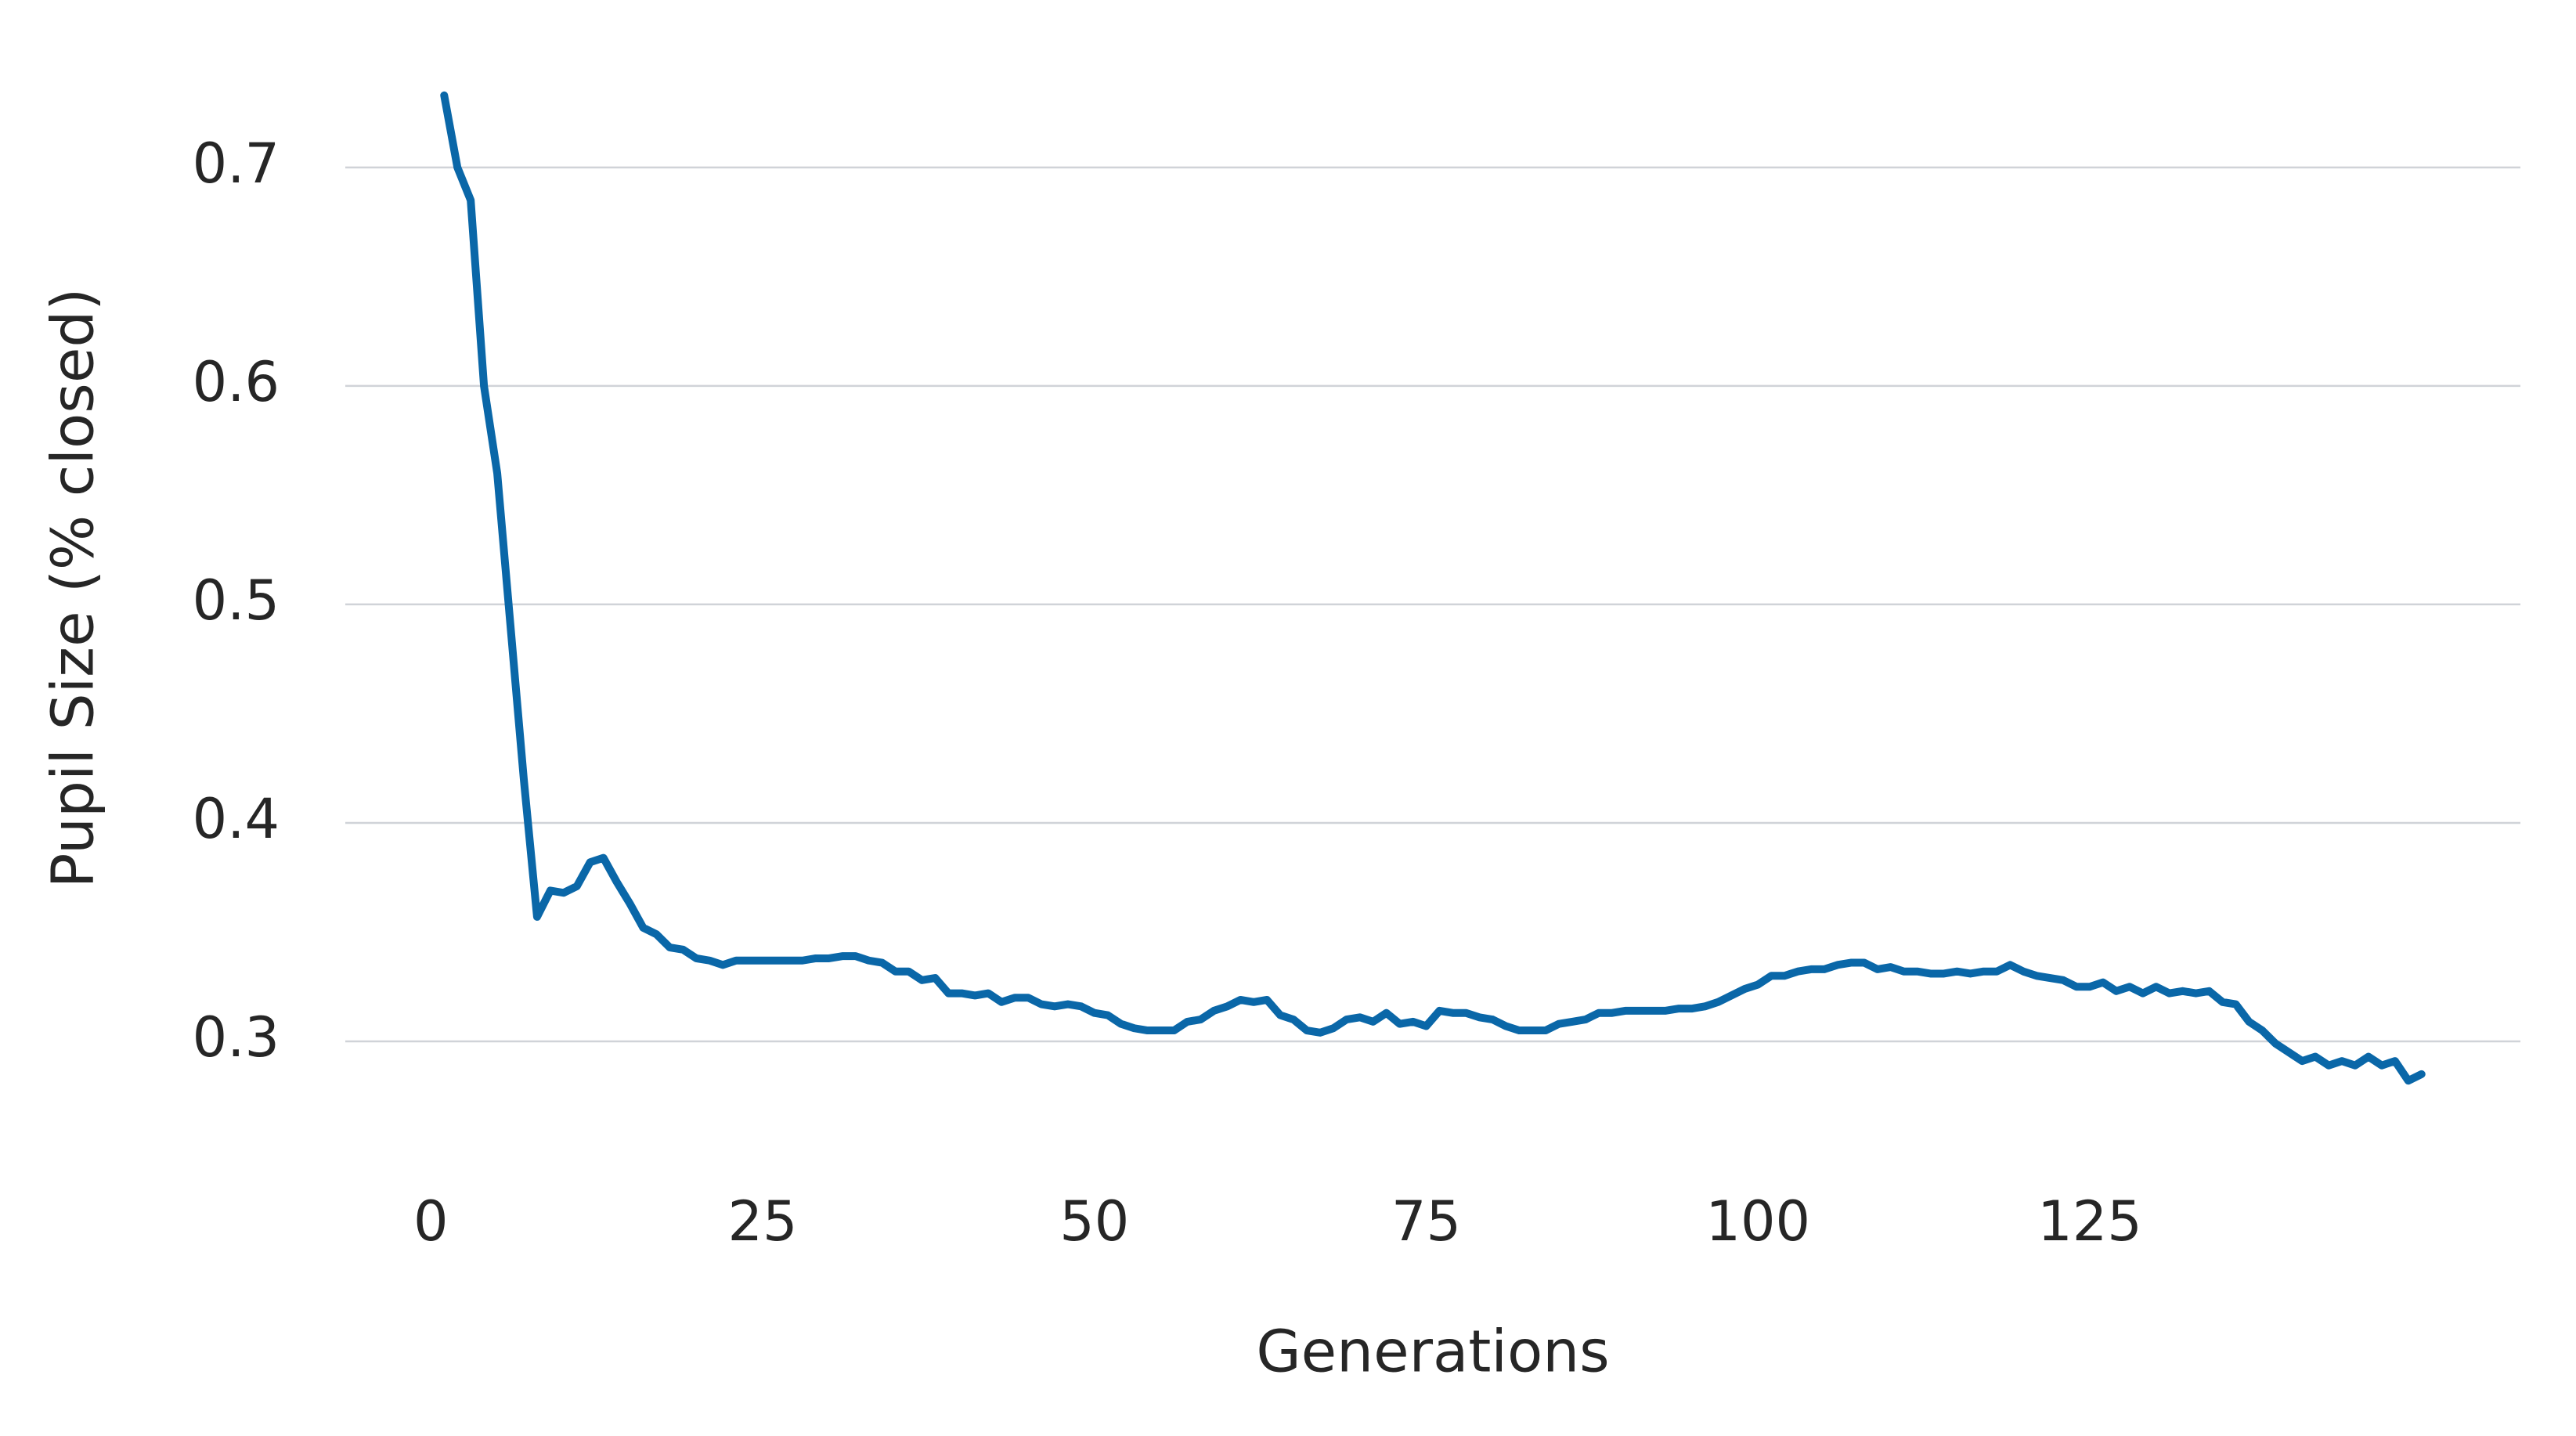 The image size is (2576, 1436). What do you see at coordinates (763, 1221) in the screenshot?
I see `x-tick-label: 25` at bounding box center [763, 1221].